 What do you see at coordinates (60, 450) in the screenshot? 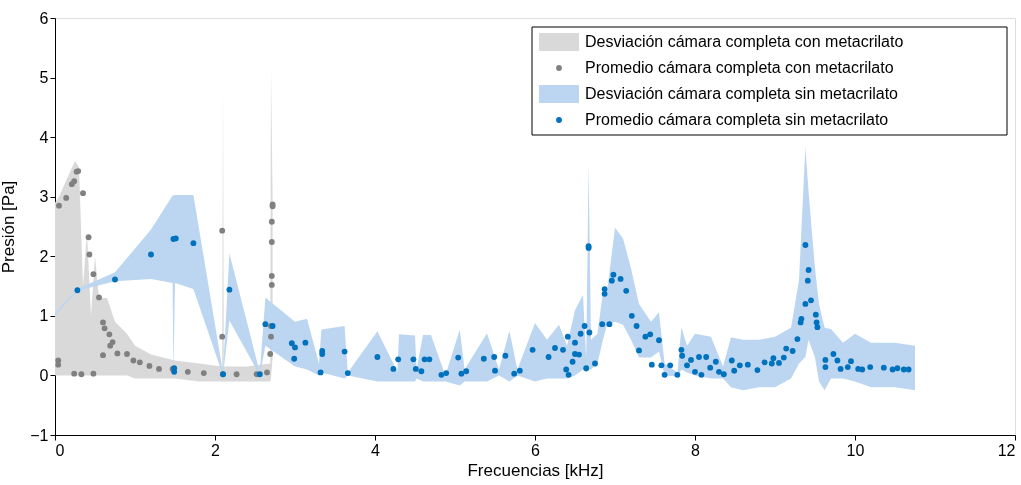
I see `x-tick-label: 0` at bounding box center [60, 450].